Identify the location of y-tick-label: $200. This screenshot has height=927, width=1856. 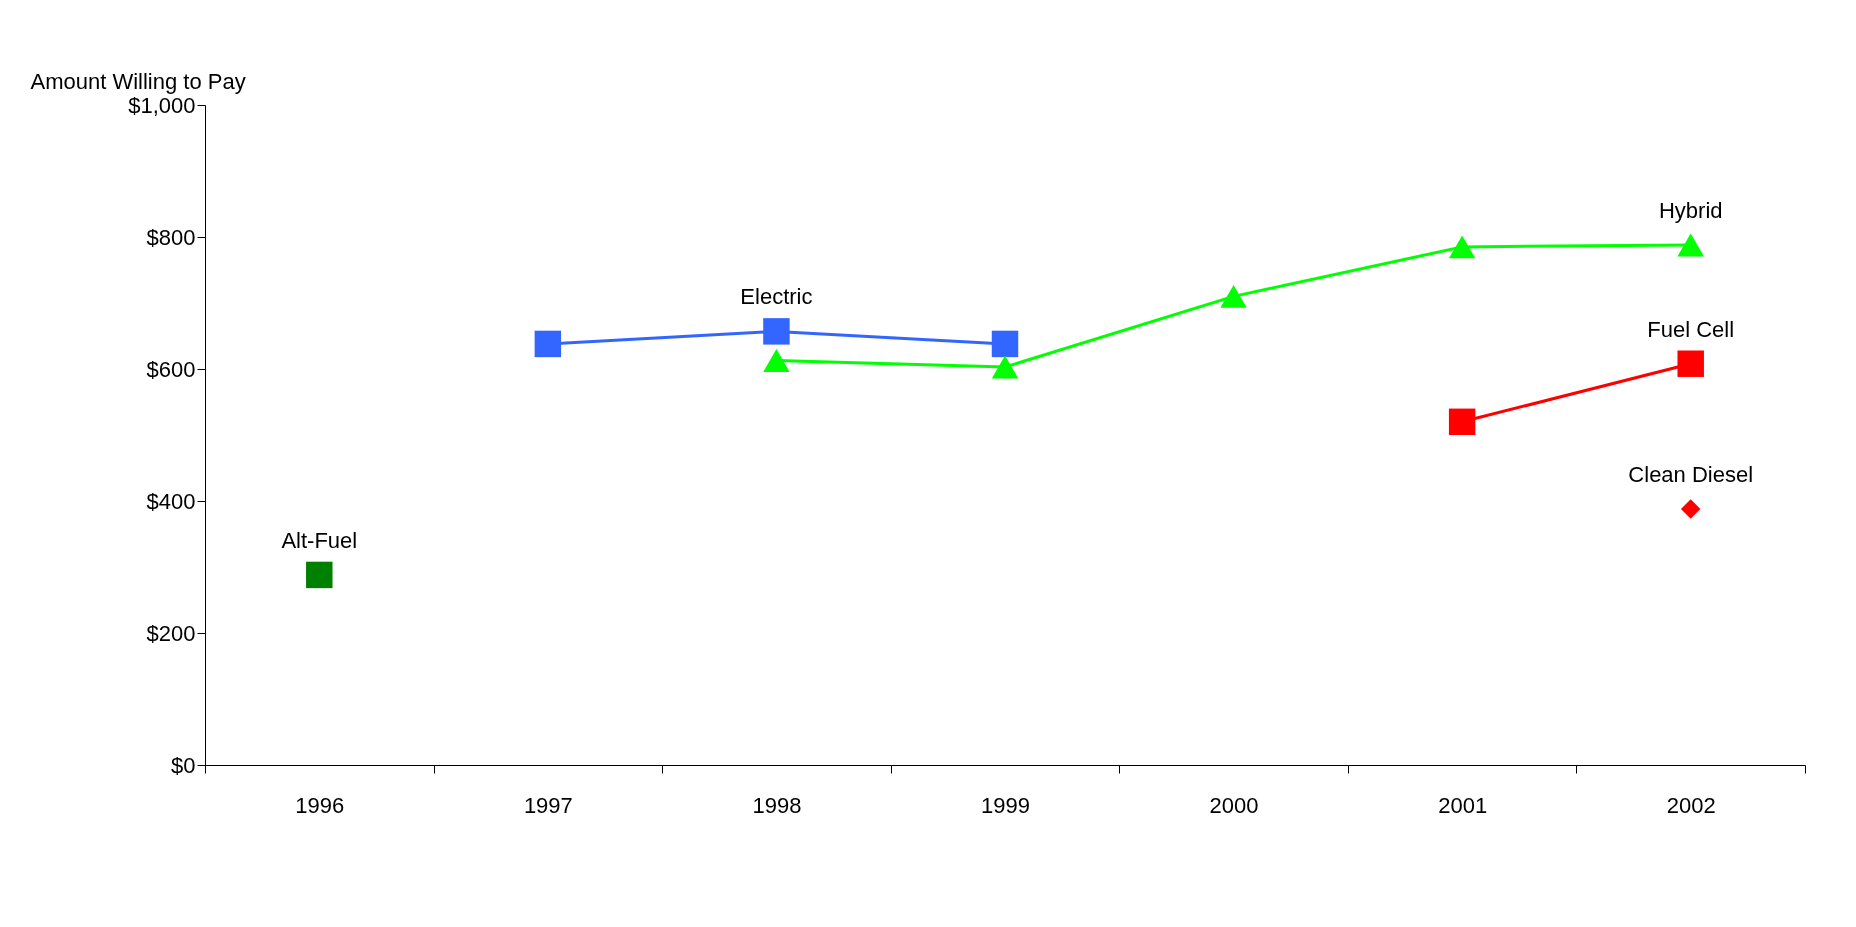
(171, 633).